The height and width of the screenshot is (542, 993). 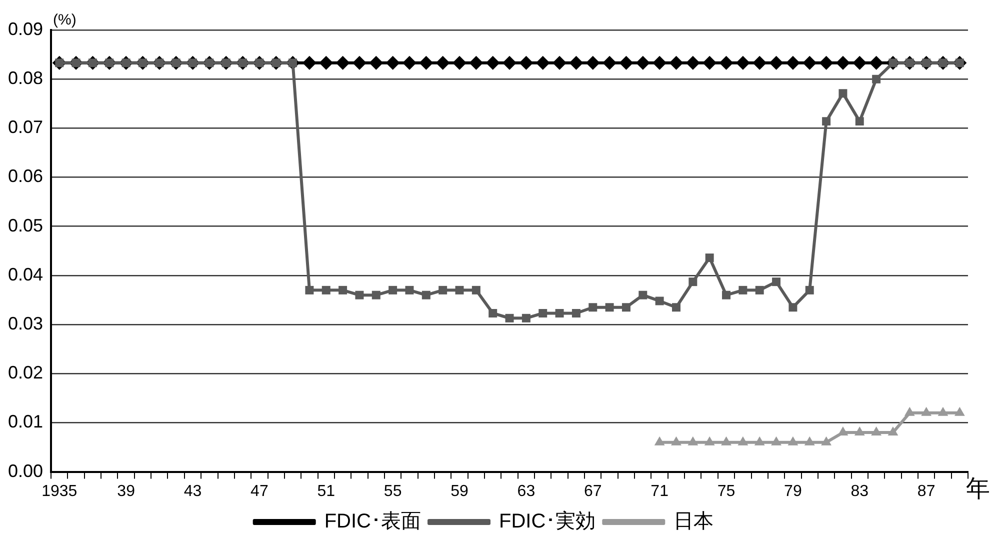 What do you see at coordinates (593, 491) in the screenshot?
I see `x-tick-label: 67` at bounding box center [593, 491].